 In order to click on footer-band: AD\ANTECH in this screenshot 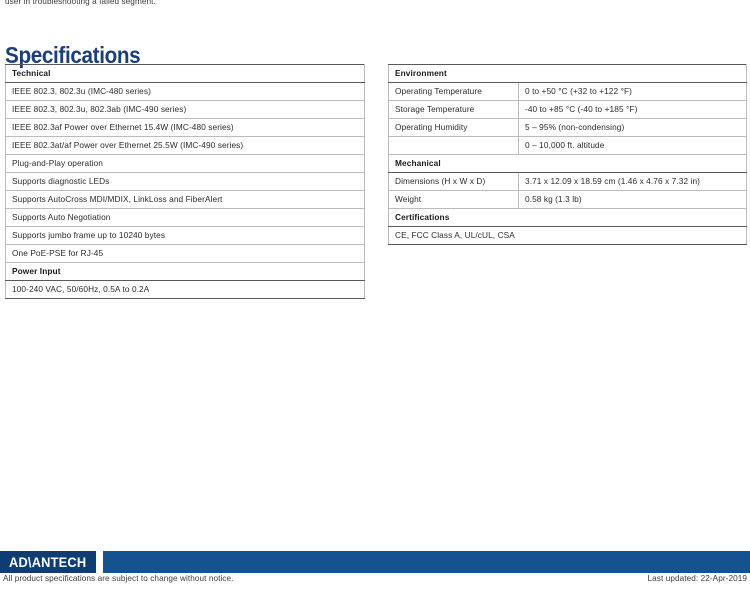, I will do `click(375, 562)`.